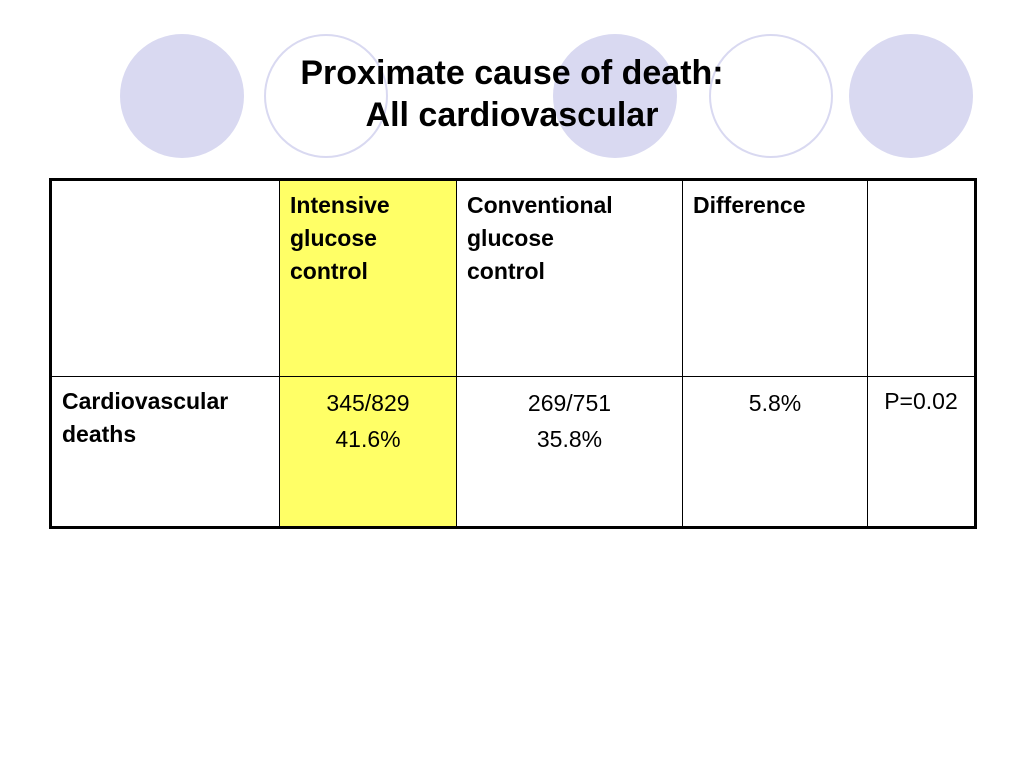 The width and height of the screenshot is (1024, 768). What do you see at coordinates (368, 452) in the screenshot?
I see `cell-intensive-value: 345/829 41.6%` at bounding box center [368, 452].